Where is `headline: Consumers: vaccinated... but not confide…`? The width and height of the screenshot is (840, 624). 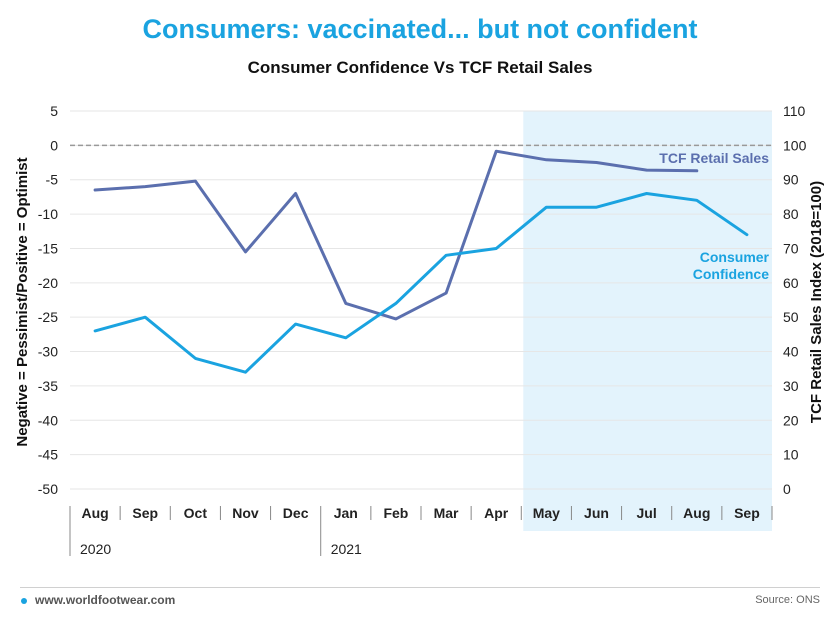 headline: Consumers: vaccinated... but not confide… is located at coordinates (420, 29).